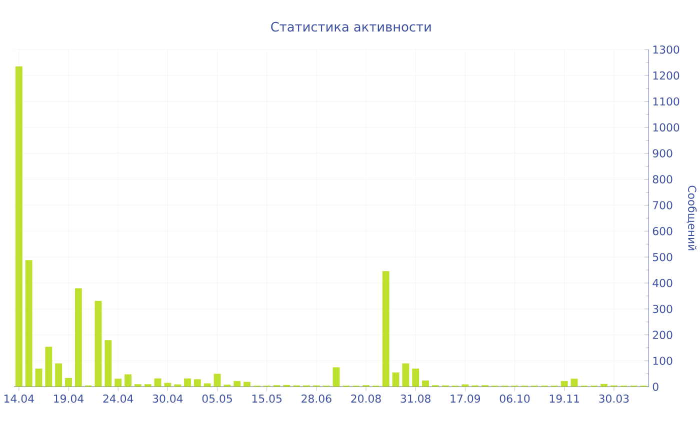  What do you see at coordinates (366, 398) in the screenshot?
I see `x-tick-label: 20.08` at bounding box center [366, 398].